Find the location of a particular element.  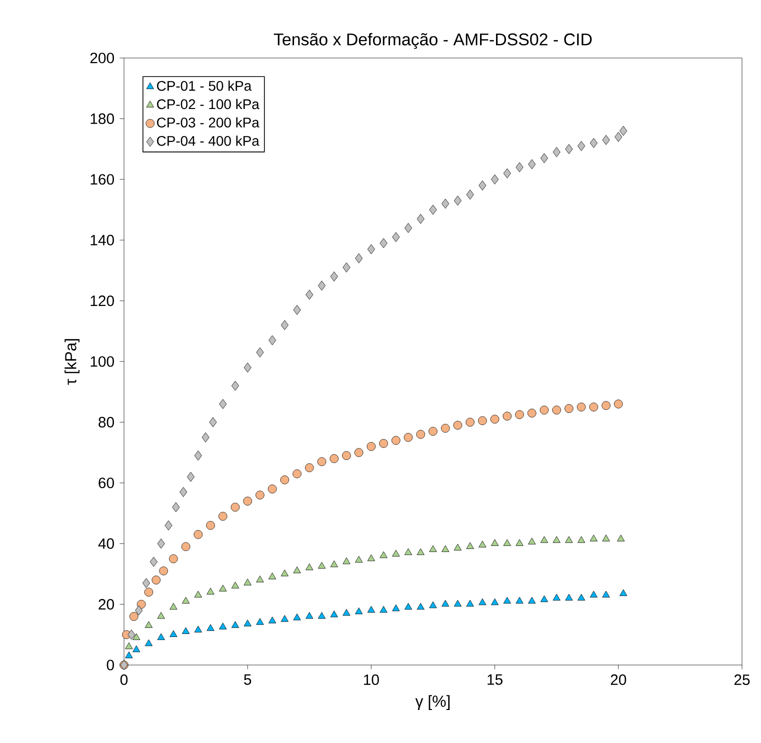

x-tick-label: 20 is located at coordinates (618, 680).